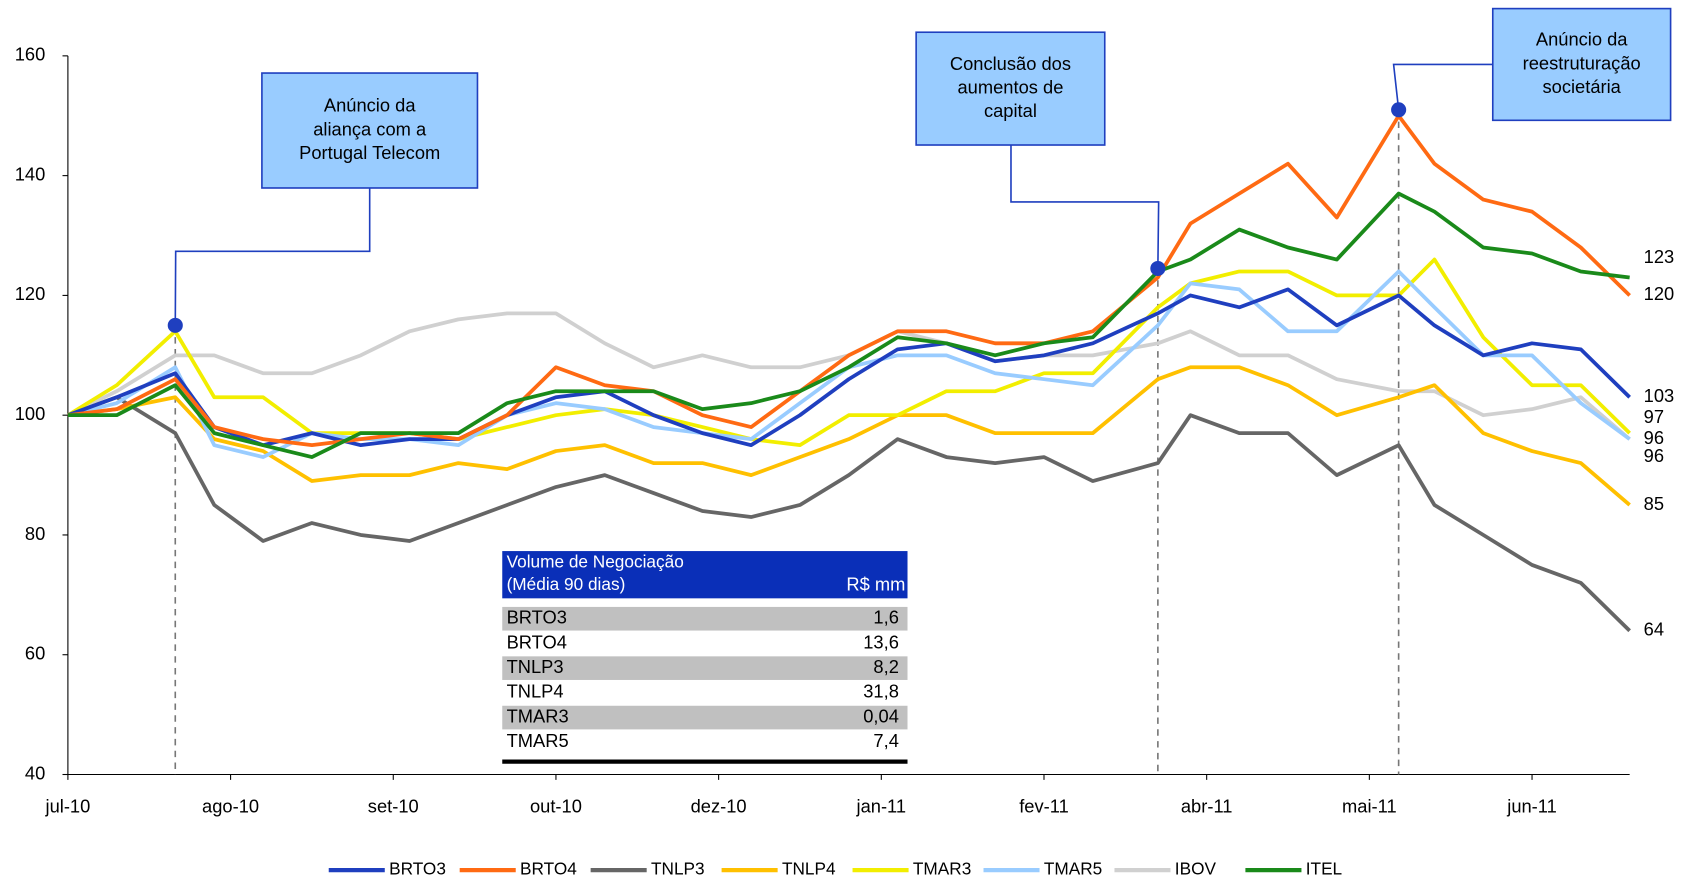 This screenshot has height=883, width=1690. Describe the element at coordinates (1654, 416) in the screenshot. I see `end-label: 97` at that location.